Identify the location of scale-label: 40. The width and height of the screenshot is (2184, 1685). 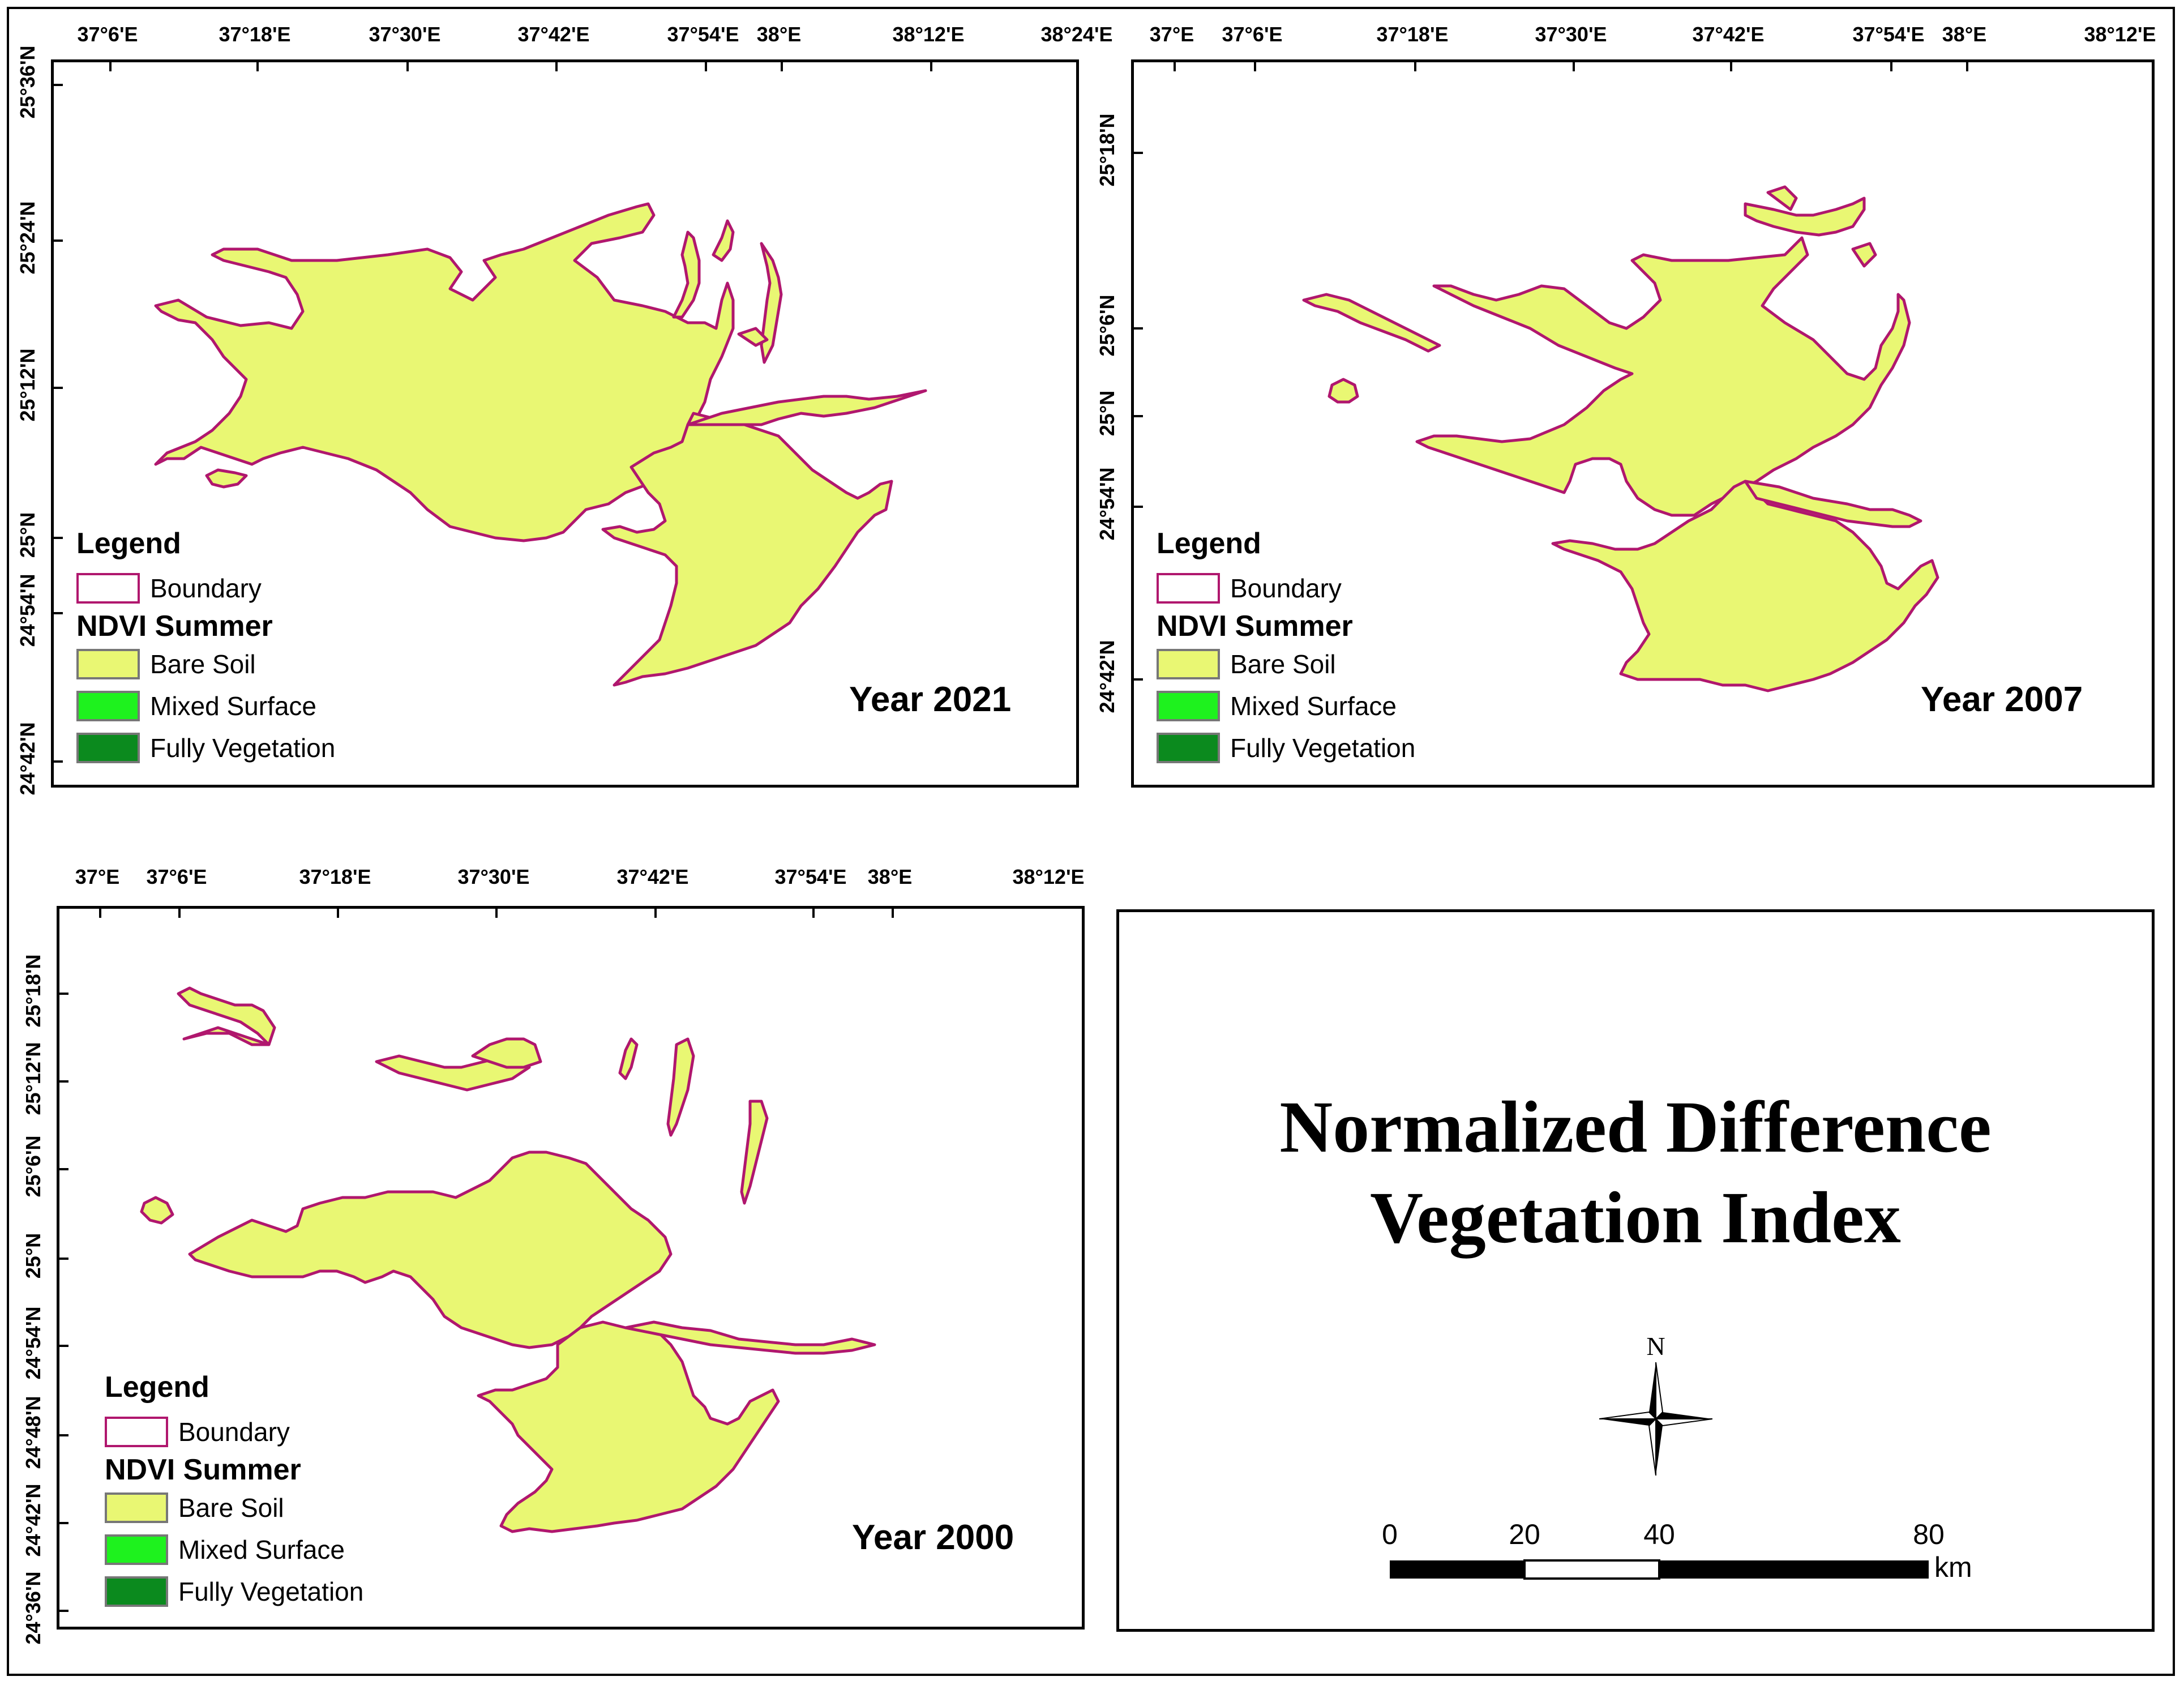
(1659, 1534).